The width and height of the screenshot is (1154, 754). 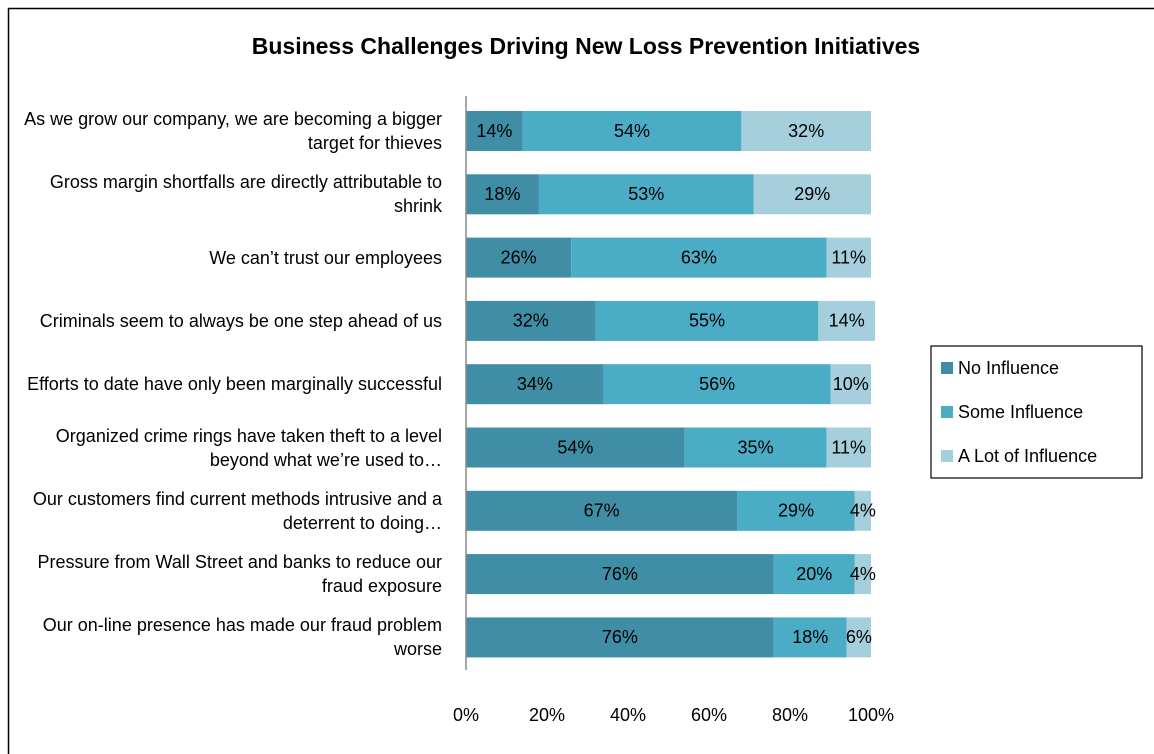 What do you see at coordinates (1020, 412) in the screenshot?
I see `legend-label: Some Influence` at bounding box center [1020, 412].